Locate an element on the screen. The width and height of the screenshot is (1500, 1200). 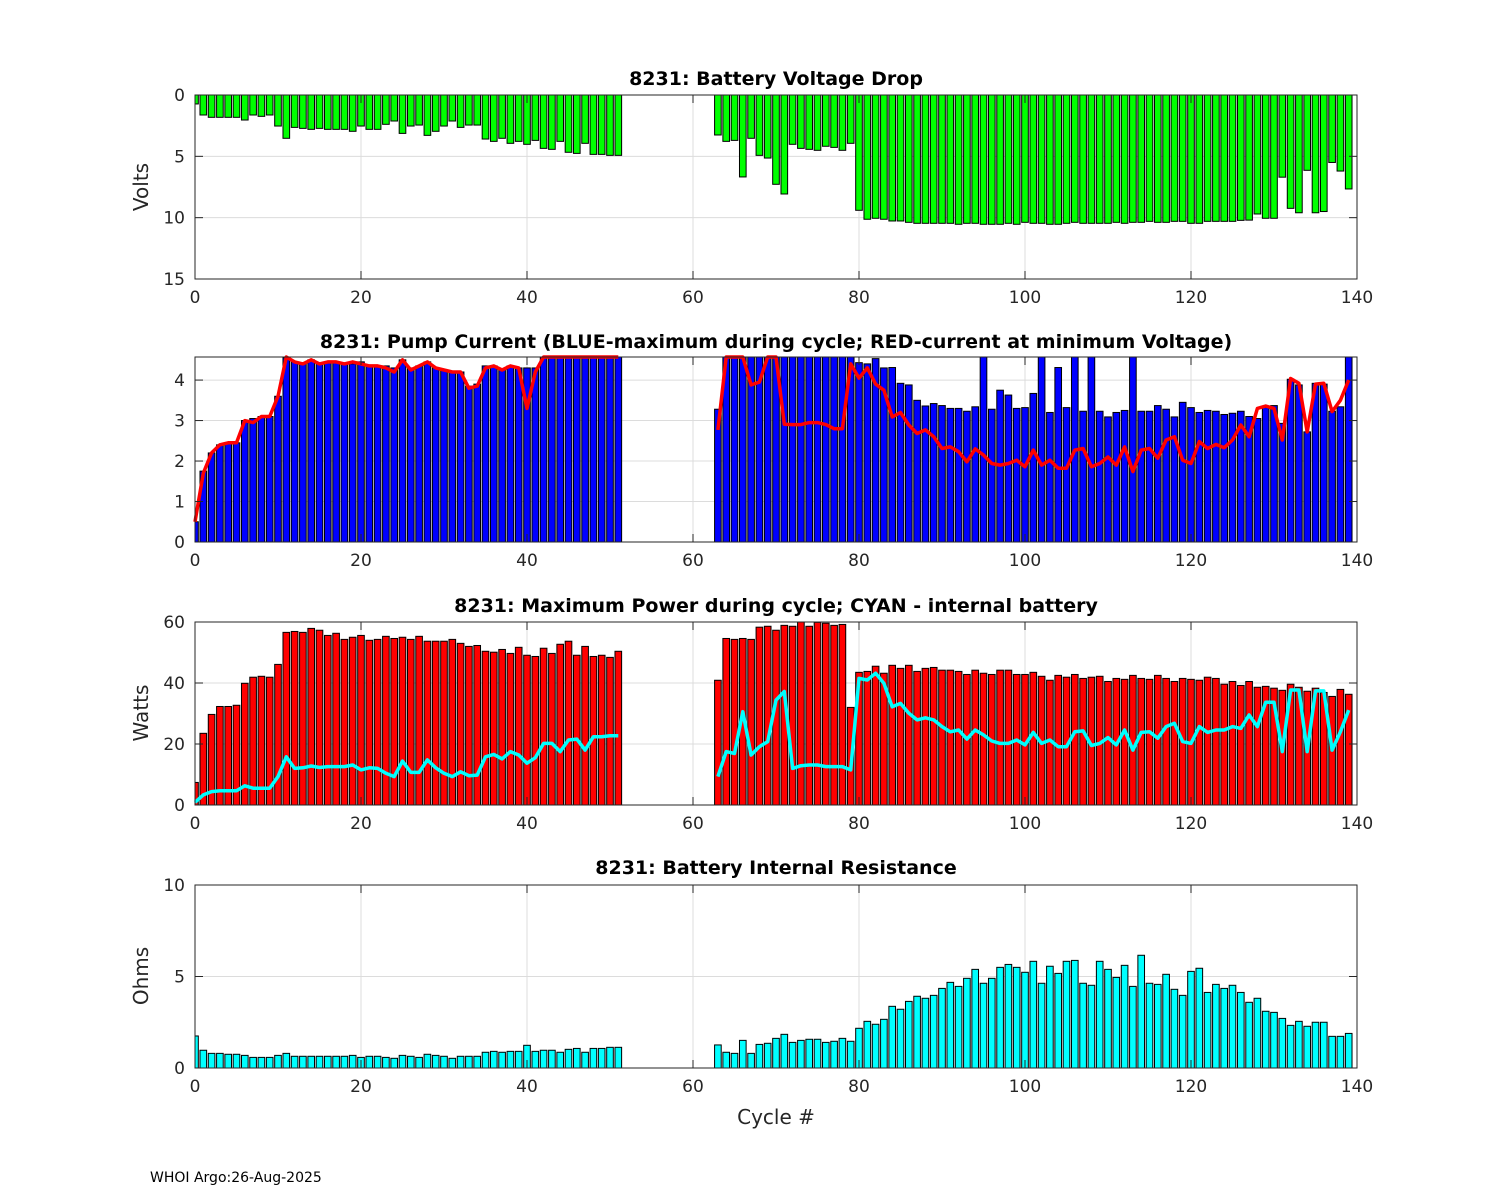
y-axis-label-volts: Volts is located at coordinates (141, 187).